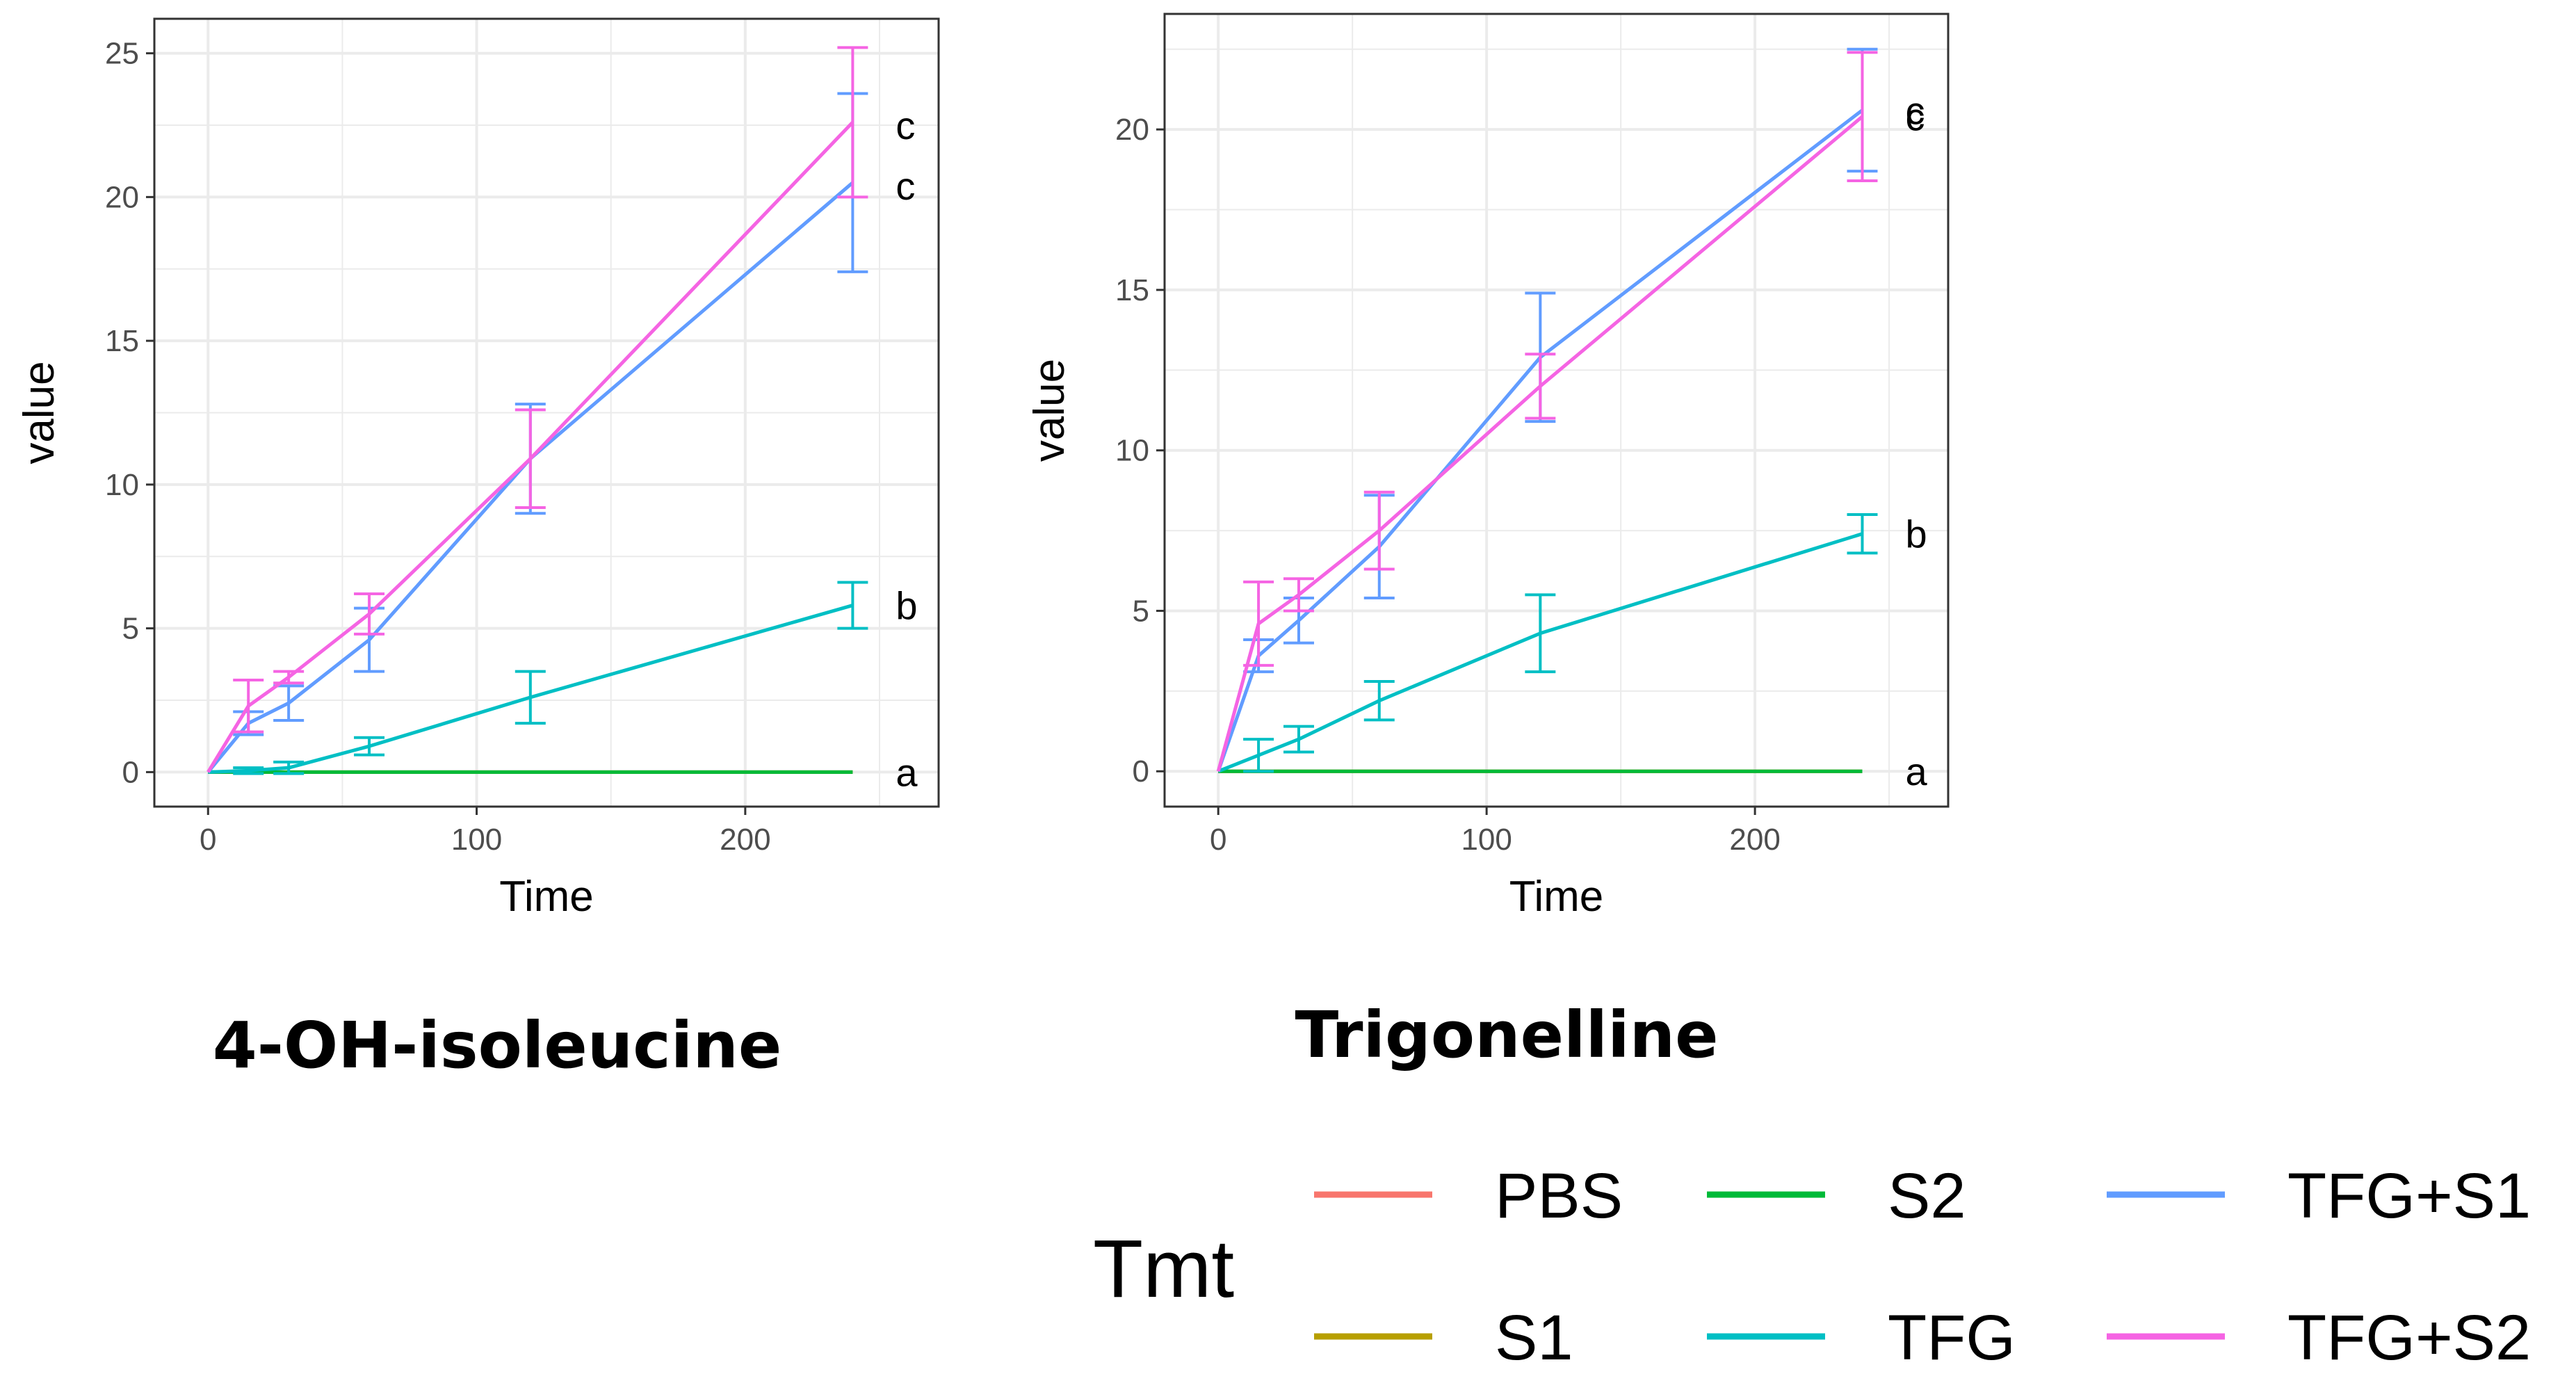 Image resolution: width=2576 pixels, height=1390 pixels. I want to click on legend: Tmt PBS S1 S2 TFG TFG+S1 TFG+S2, so click(1812, 1267).